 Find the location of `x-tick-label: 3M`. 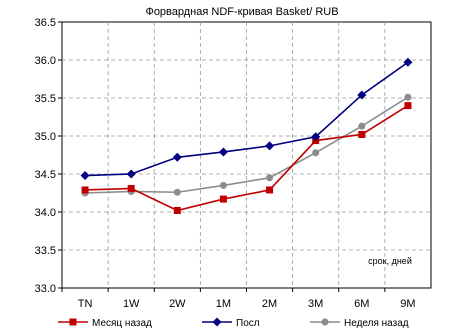

x-tick-label: 3M is located at coordinates (315, 304).